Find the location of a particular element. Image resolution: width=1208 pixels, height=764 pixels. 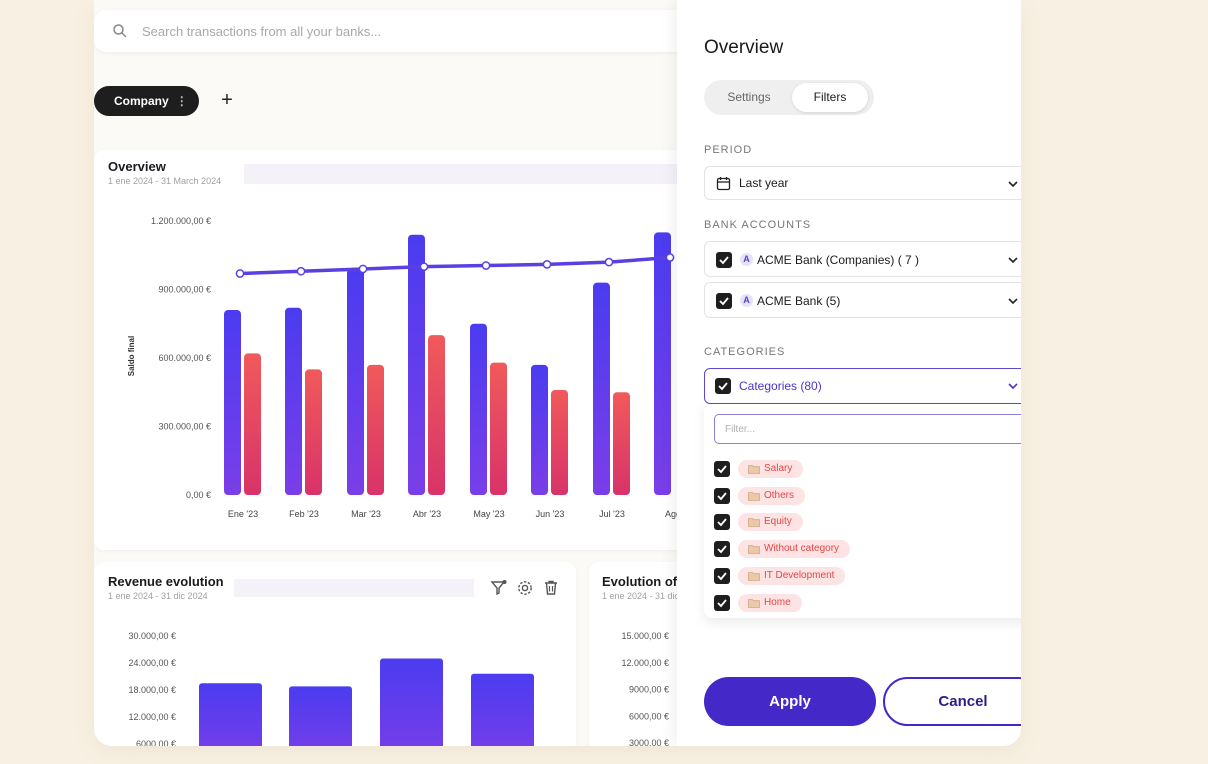

bank-accounts-label: BANK ACCOUNTS is located at coordinates (758, 225).